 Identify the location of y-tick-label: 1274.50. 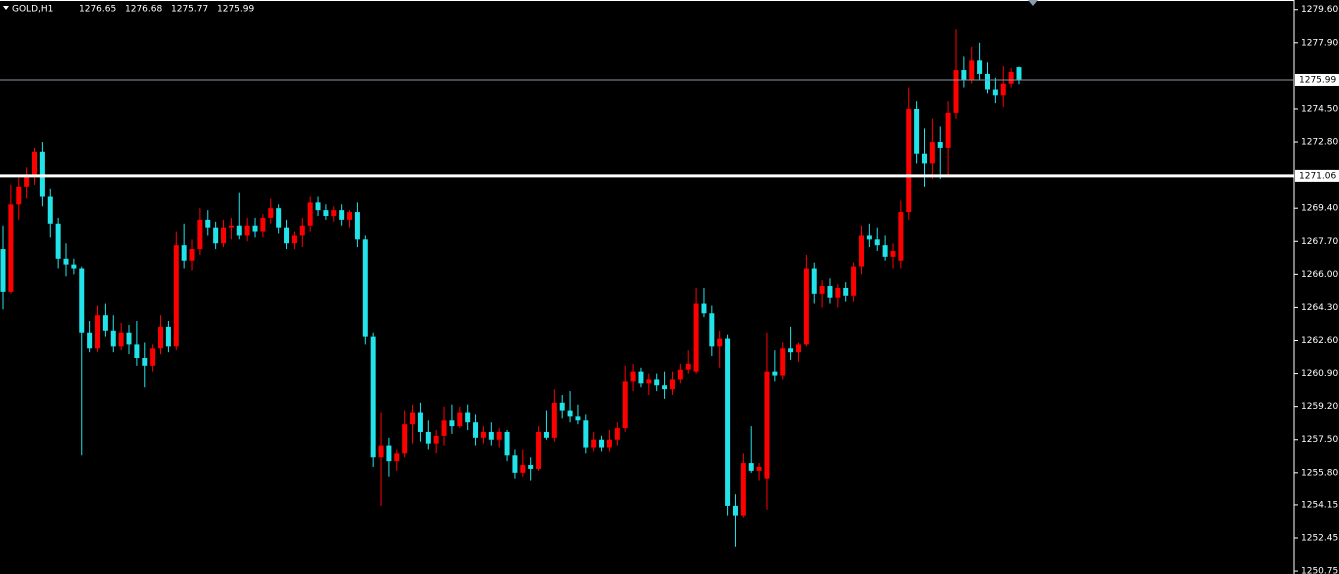
(1319, 109).